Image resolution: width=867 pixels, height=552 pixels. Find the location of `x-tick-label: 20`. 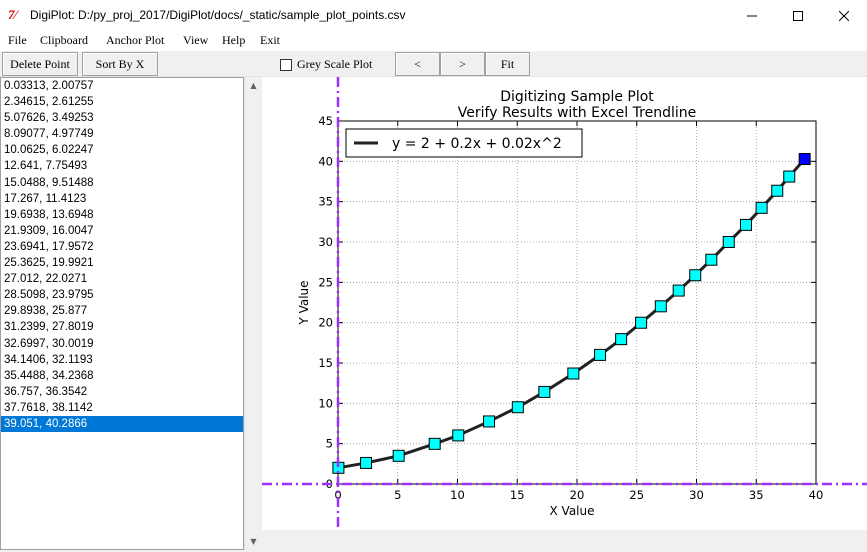

x-tick-label: 20 is located at coordinates (577, 495).